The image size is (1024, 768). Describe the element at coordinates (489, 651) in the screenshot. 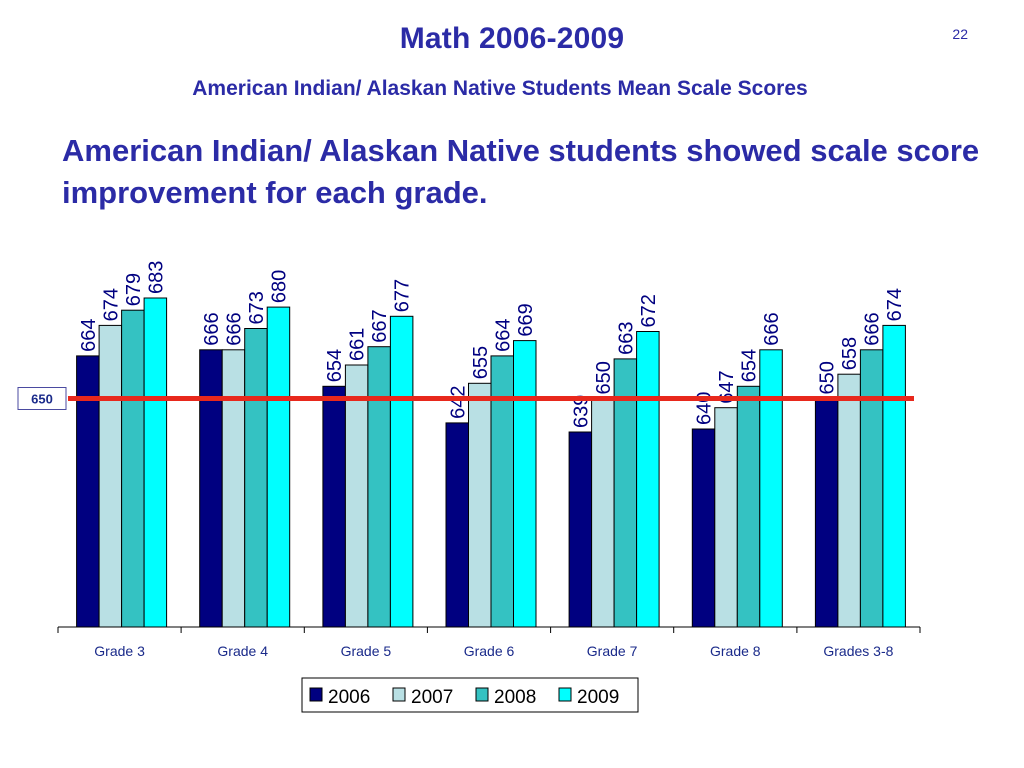

I see `x-tick-label: Grade 6` at that location.